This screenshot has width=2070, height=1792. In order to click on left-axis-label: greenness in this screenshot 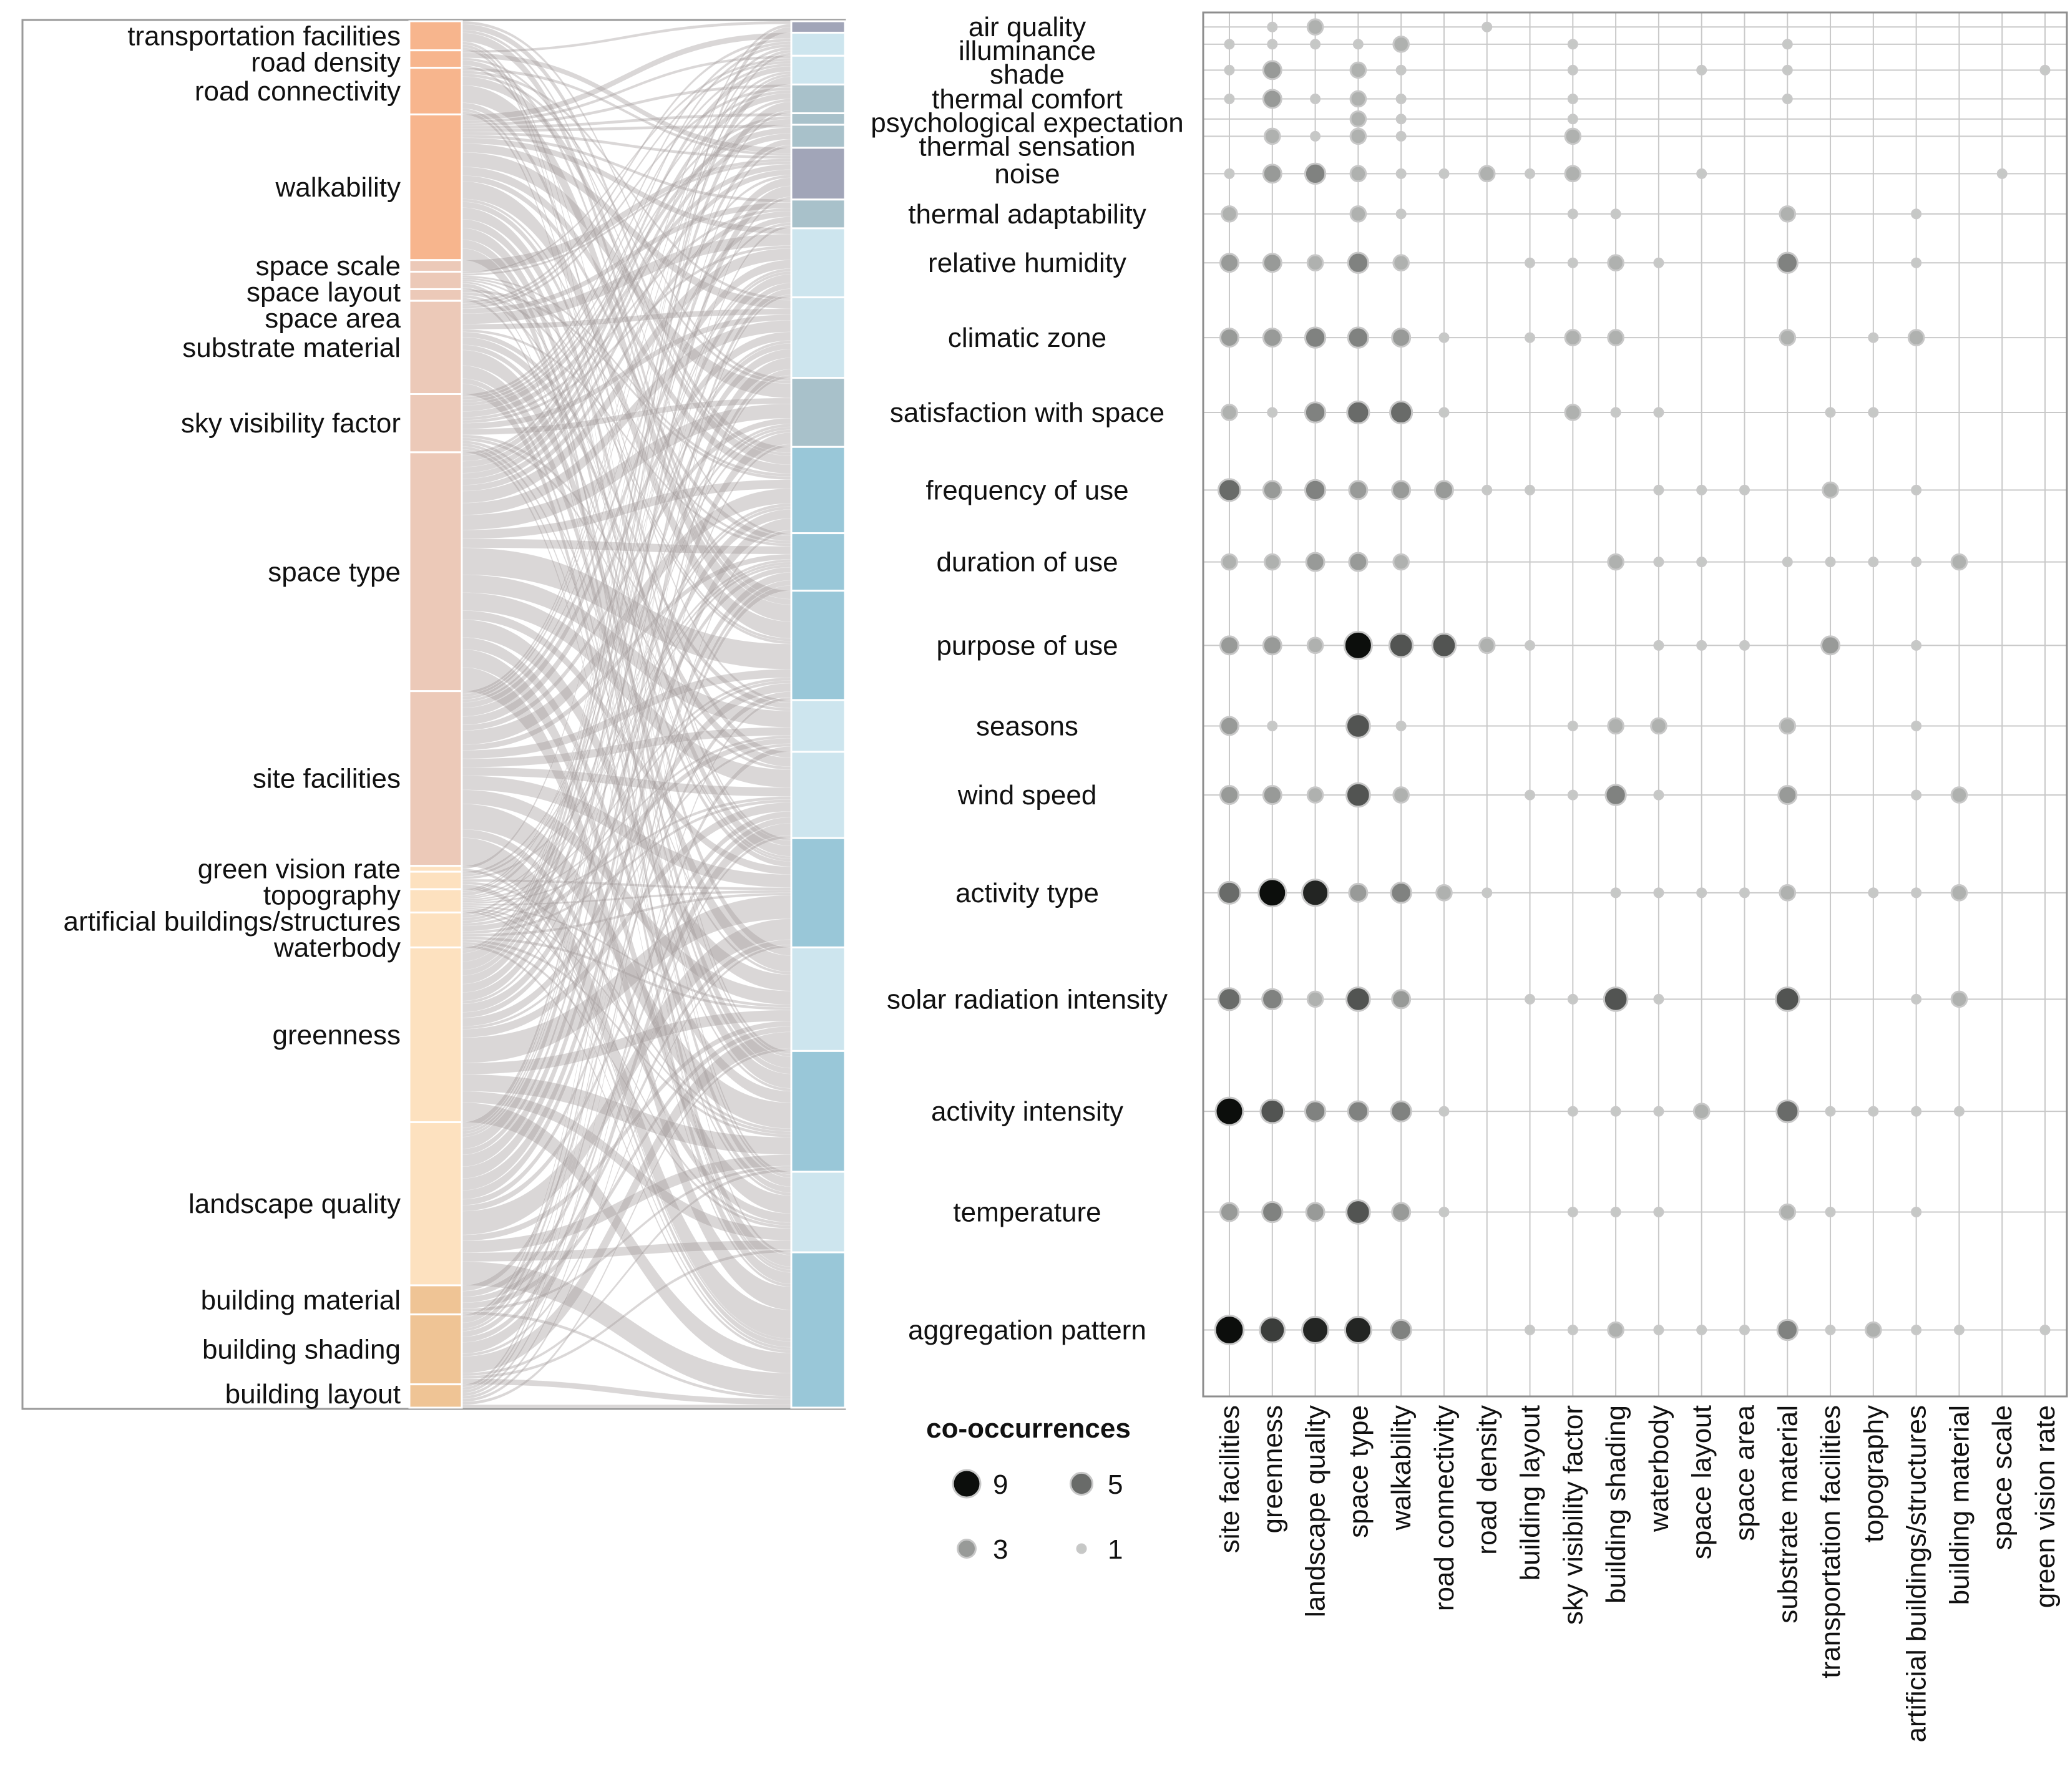, I will do `click(337, 1035)`.